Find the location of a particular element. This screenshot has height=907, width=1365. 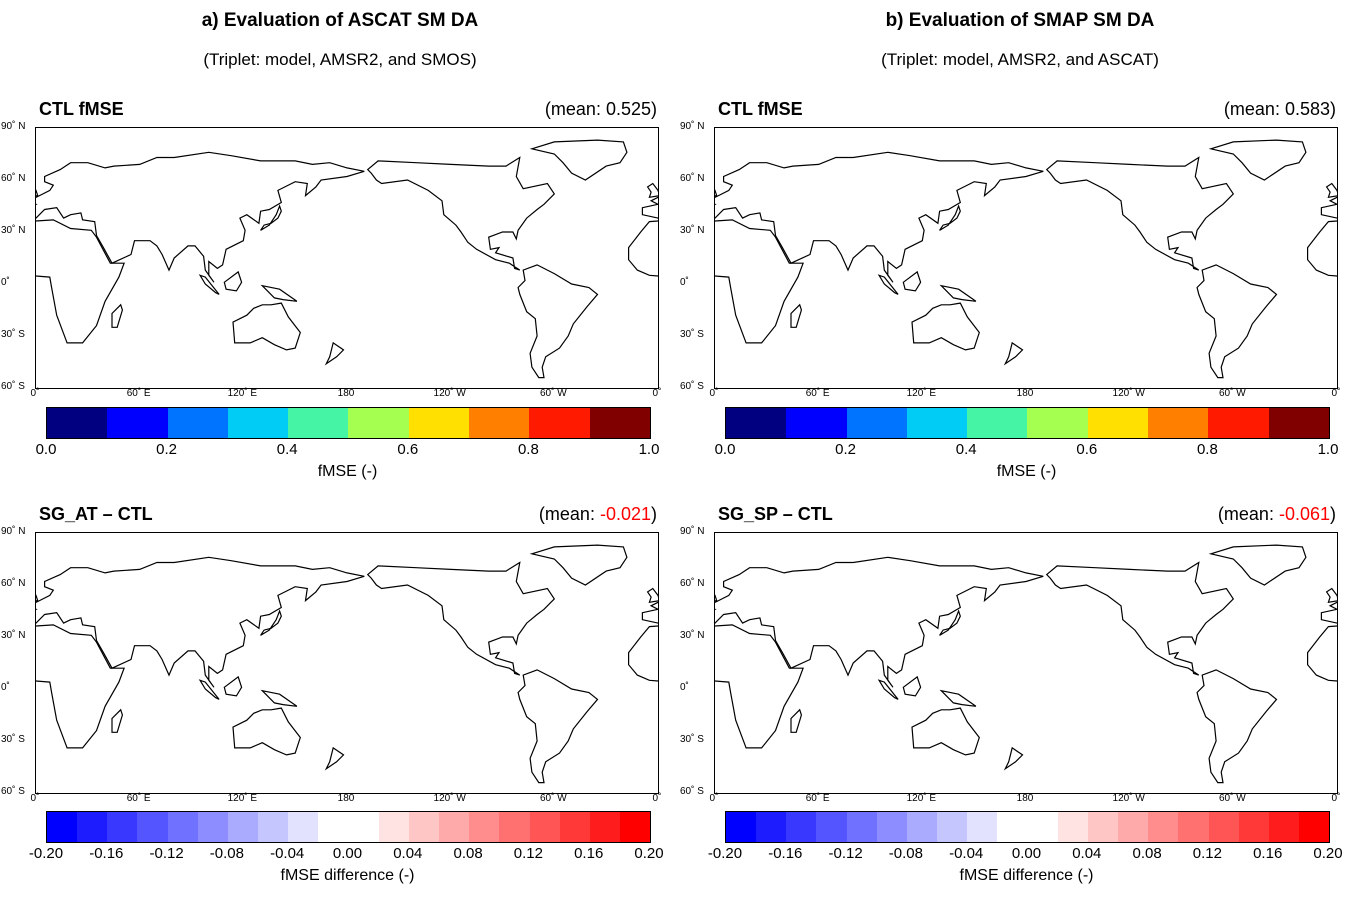

panel-title: SG_SP – CTL is located at coordinates (775, 514).